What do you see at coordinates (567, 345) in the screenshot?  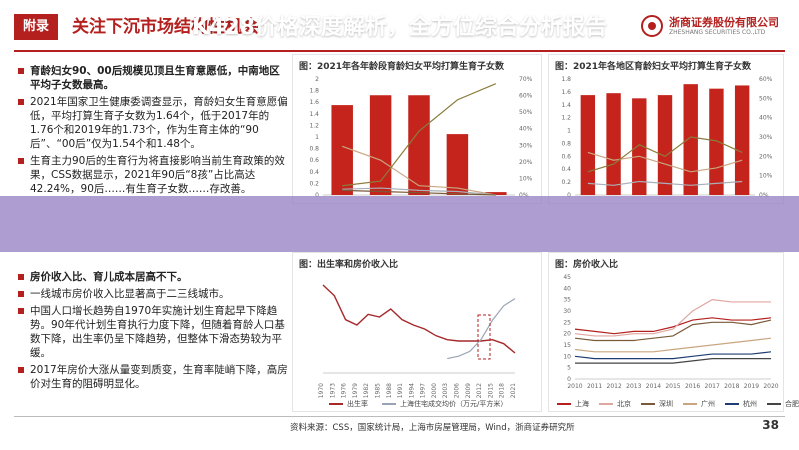 I see `y-tick-label: 15` at bounding box center [567, 345].